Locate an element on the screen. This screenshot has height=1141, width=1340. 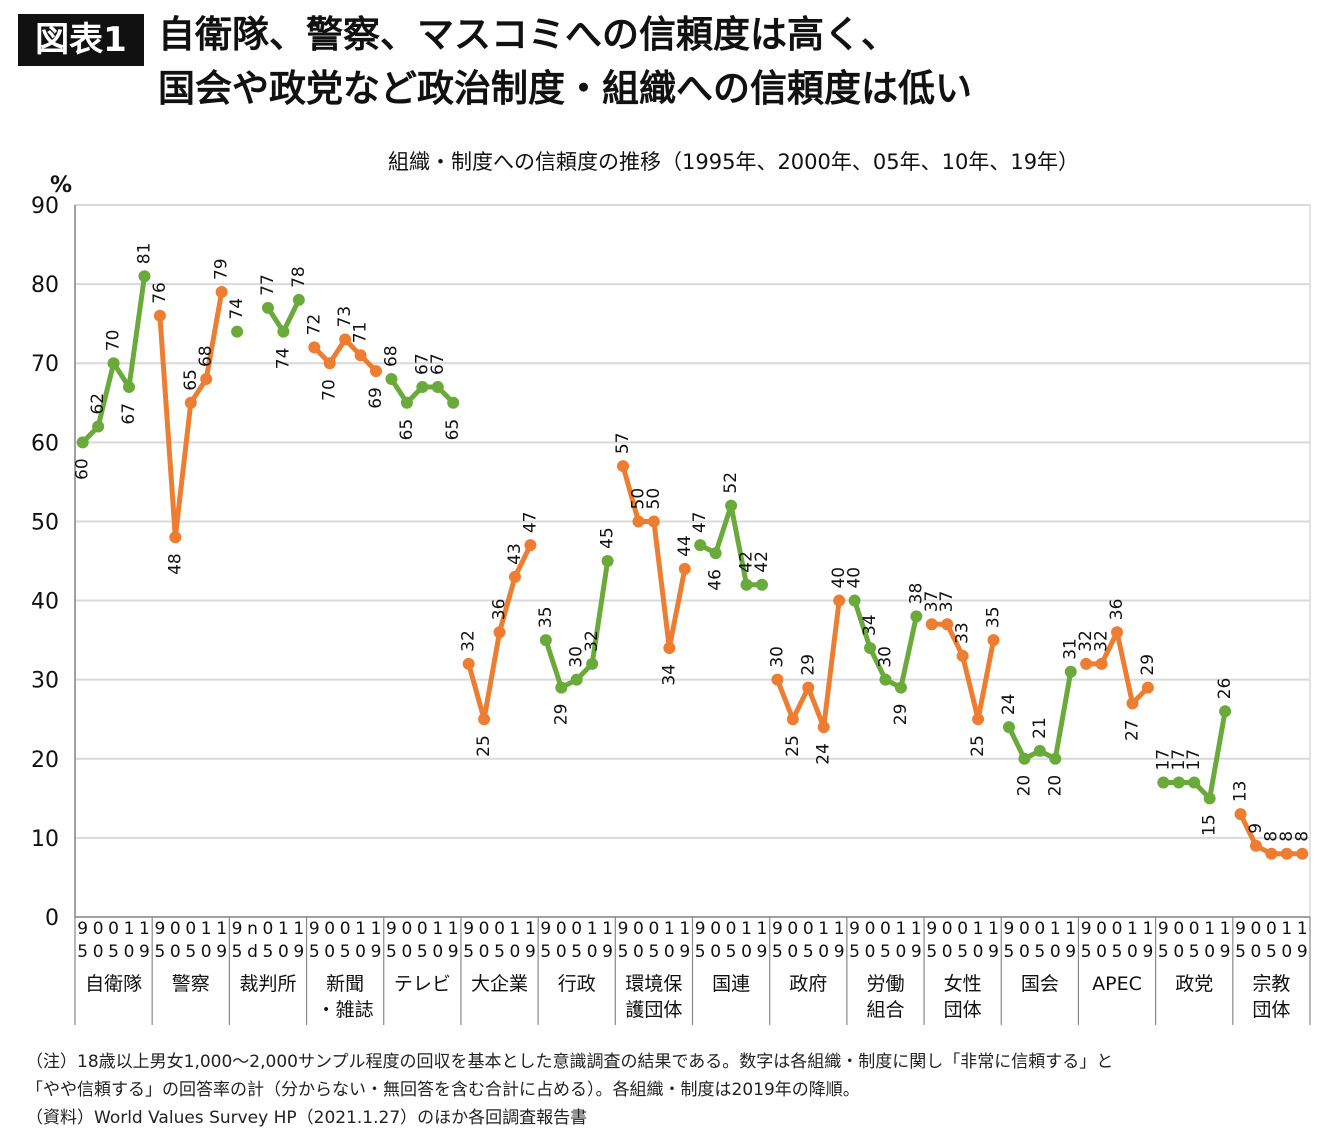
category-label: 新聞 is located at coordinates (345, 984).